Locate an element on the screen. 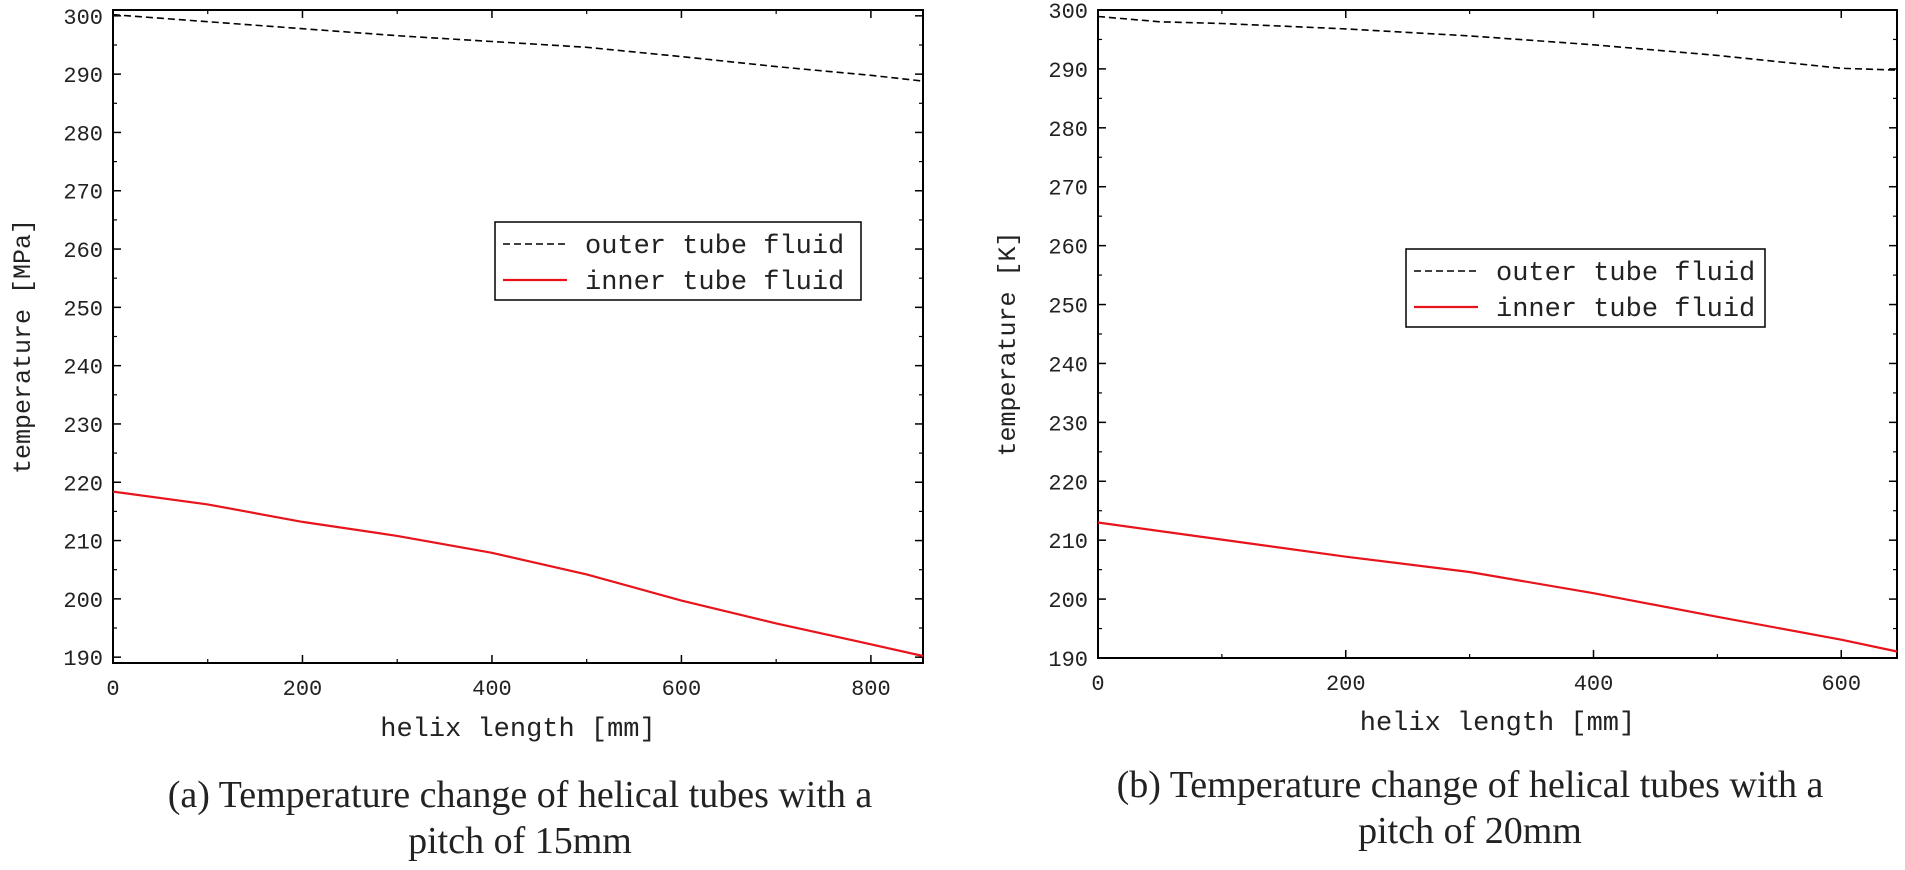 The width and height of the screenshot is (1905, 870). caption-a-line-2: pitch of 15mm is located at coordinates (520, 841).